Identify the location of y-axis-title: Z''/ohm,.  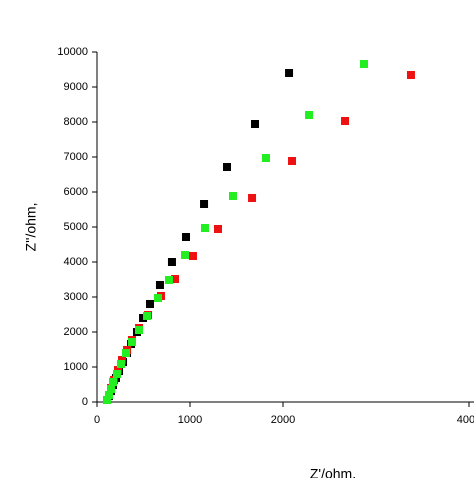
(31, 227).